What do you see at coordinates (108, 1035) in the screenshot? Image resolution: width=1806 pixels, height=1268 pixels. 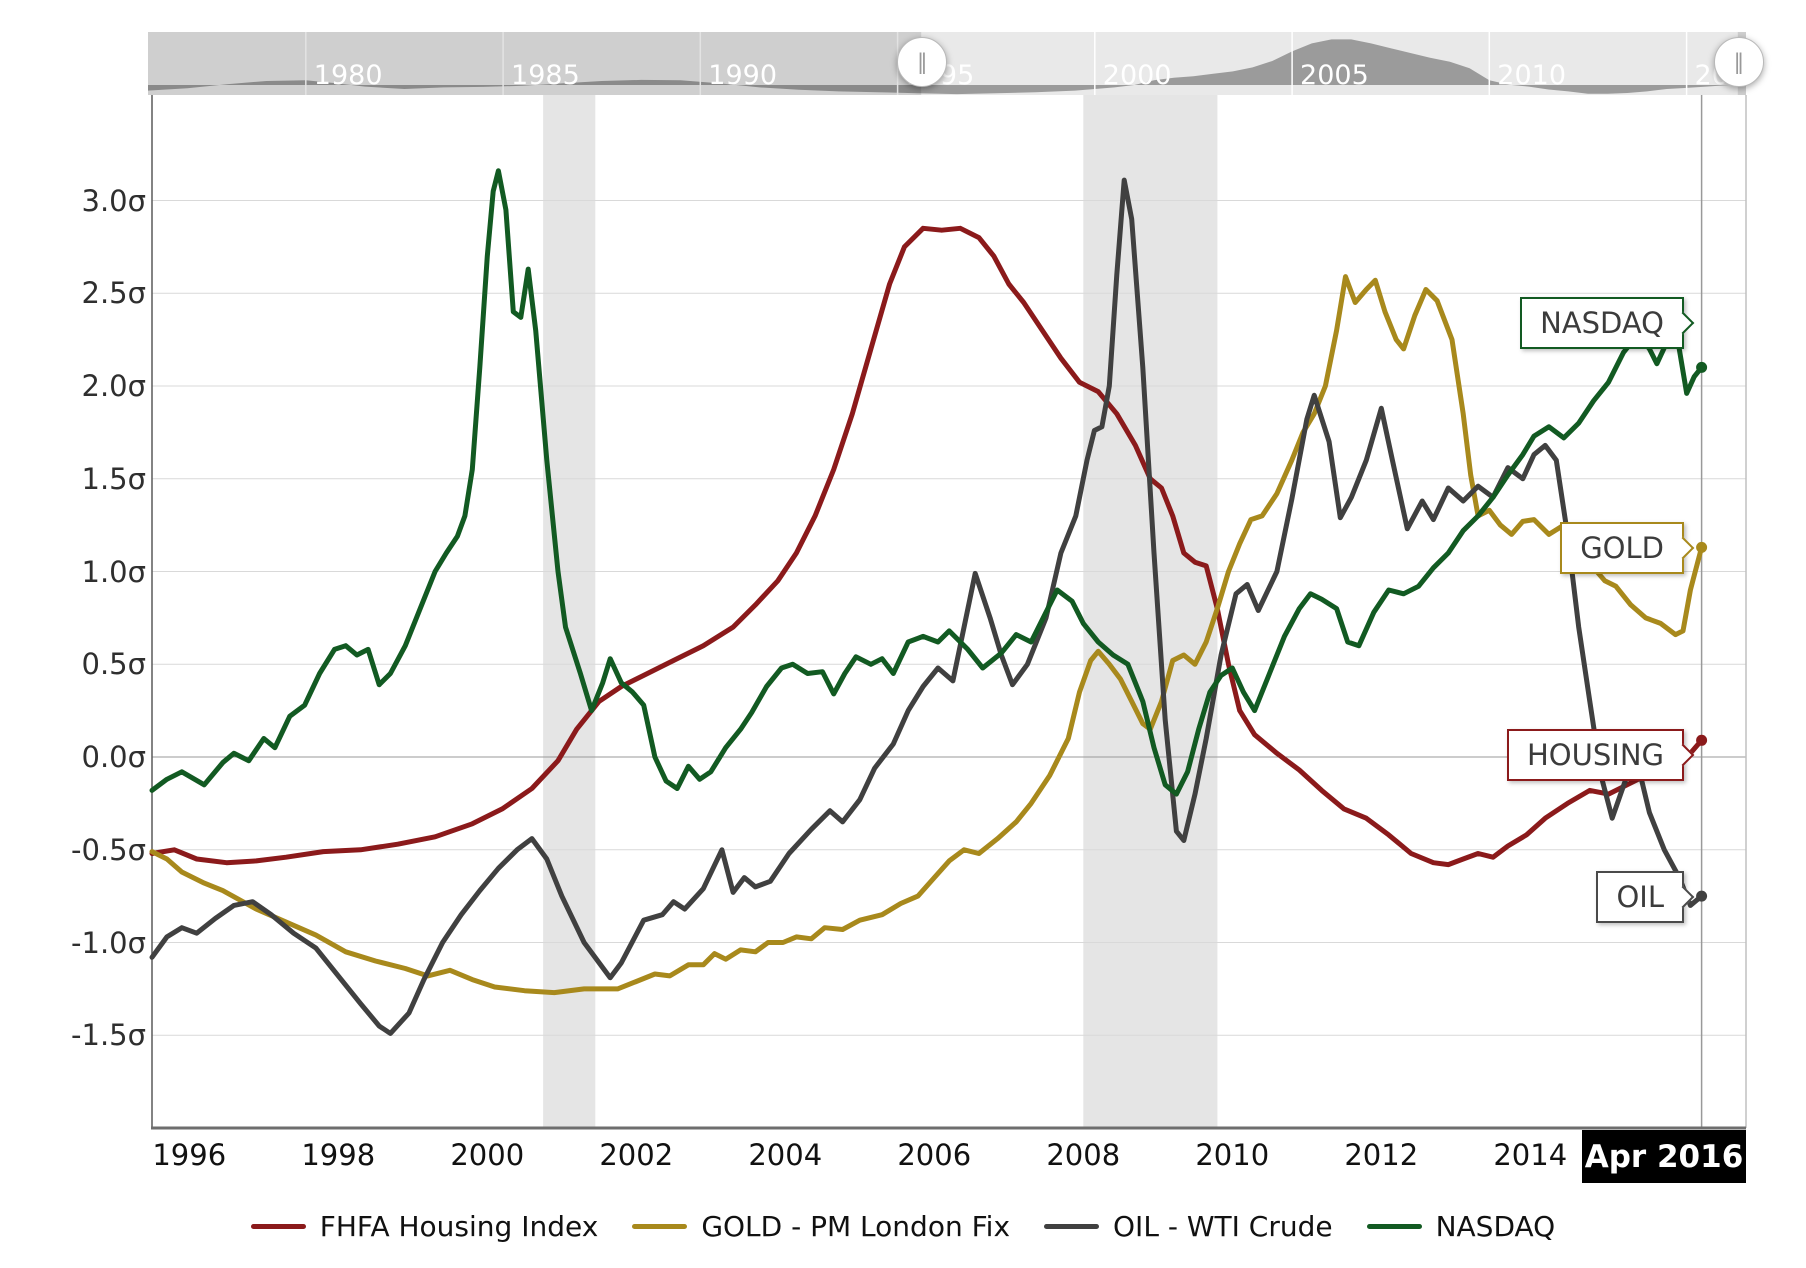 I see `y-axis-tick-label: -1.5σ` at bounding box center [108, 1035].